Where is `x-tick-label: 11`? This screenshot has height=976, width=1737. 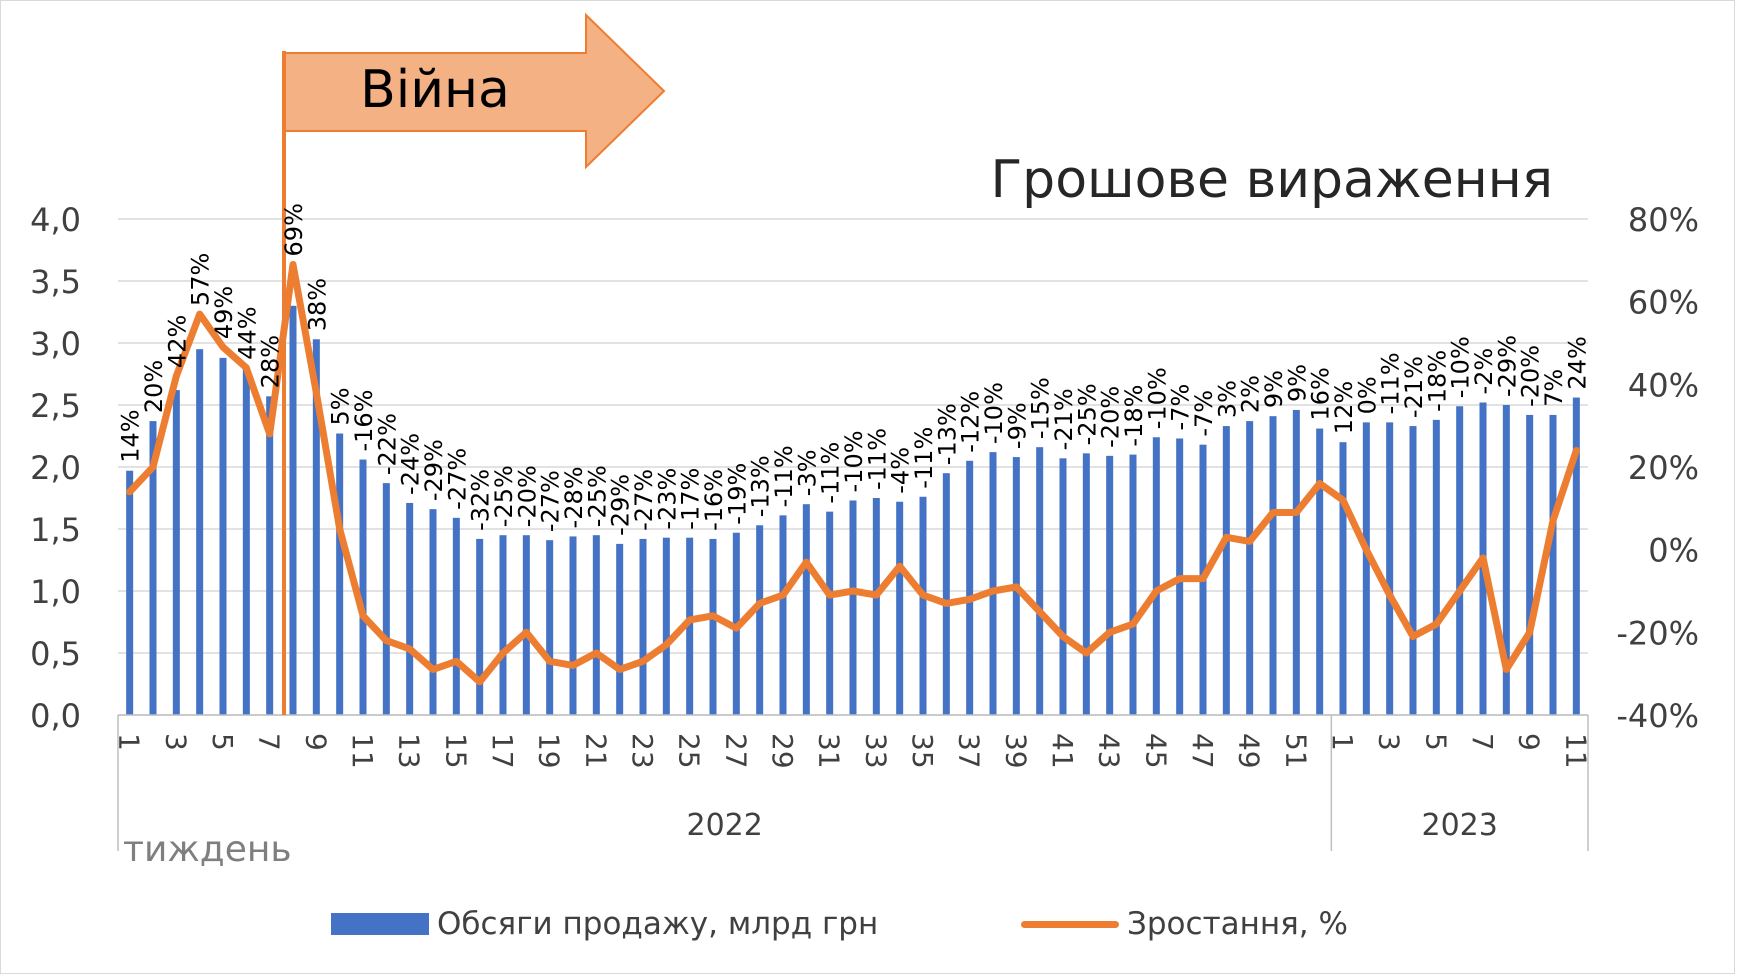
x-tick-label: 11 is located at coordinates (362, 751).